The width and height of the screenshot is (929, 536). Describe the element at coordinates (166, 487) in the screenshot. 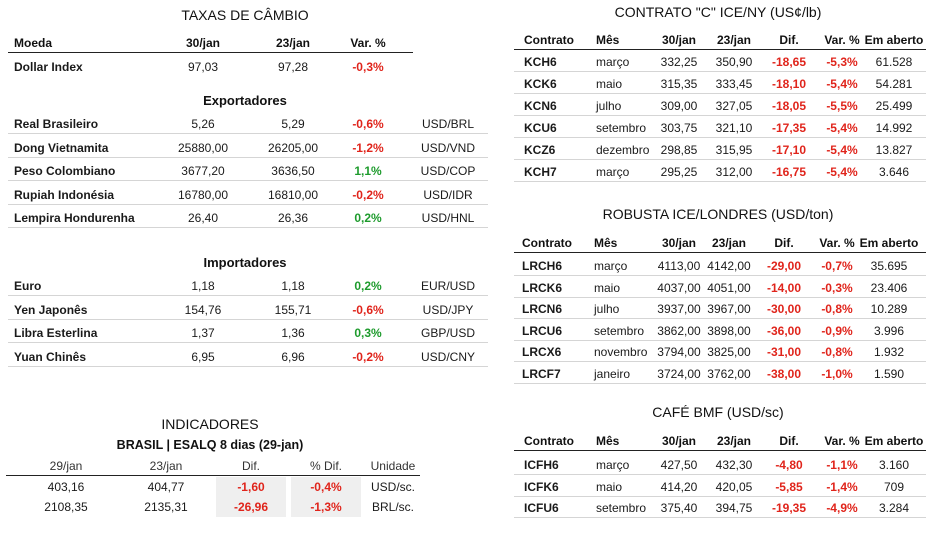

I see `indicador-d2: 404,77` at that location.